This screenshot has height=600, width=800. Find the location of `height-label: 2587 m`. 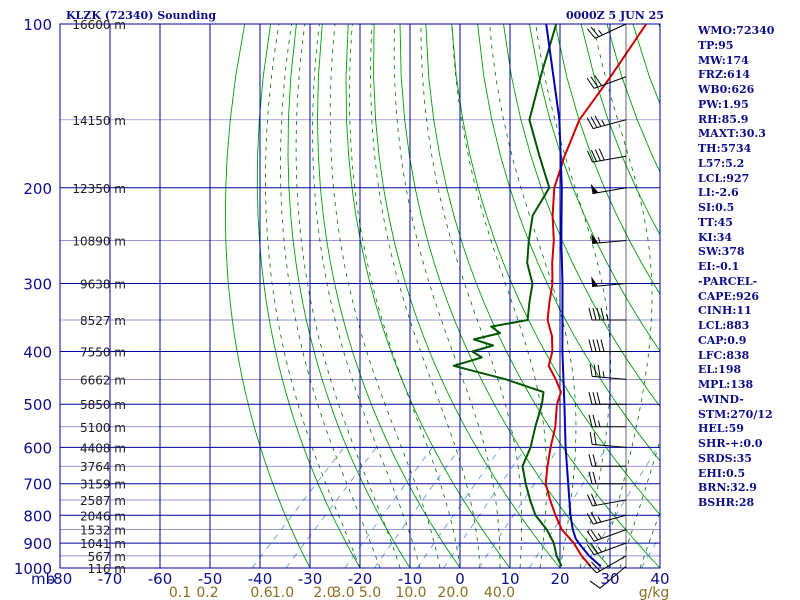

height-label: 2587 m is located at coordinates (103, 501).